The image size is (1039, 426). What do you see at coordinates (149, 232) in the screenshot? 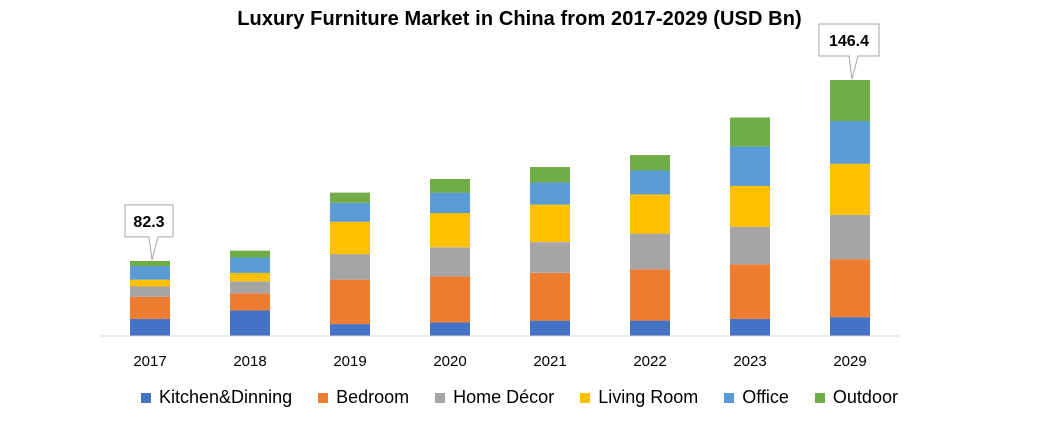
I see `callout-box-2017` at bounding box center [149, 232].